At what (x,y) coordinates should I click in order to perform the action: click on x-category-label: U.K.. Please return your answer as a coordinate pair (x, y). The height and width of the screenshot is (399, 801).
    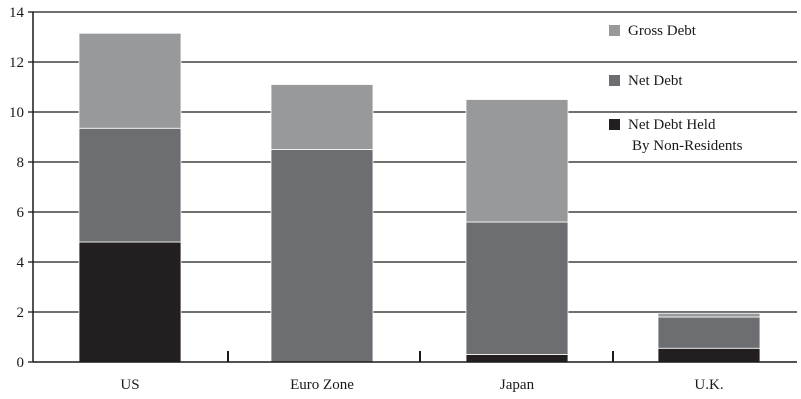
    Looking at the image, I should click on (708, 385).